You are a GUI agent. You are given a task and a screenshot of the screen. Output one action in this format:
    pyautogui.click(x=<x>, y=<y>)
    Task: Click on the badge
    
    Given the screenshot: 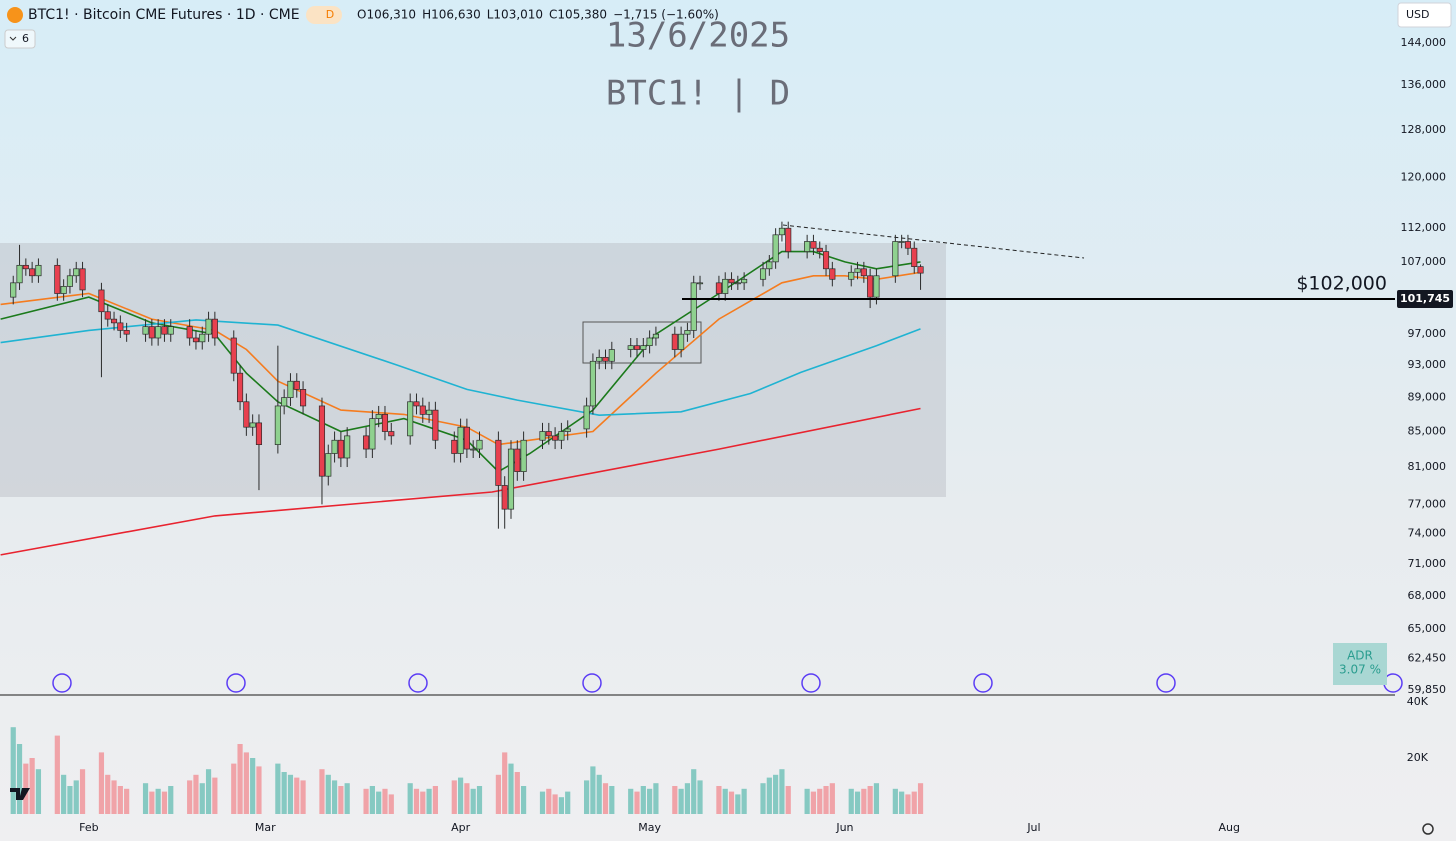 What is the action you would take?
    pyautogui.click(x=324, y=15)
    